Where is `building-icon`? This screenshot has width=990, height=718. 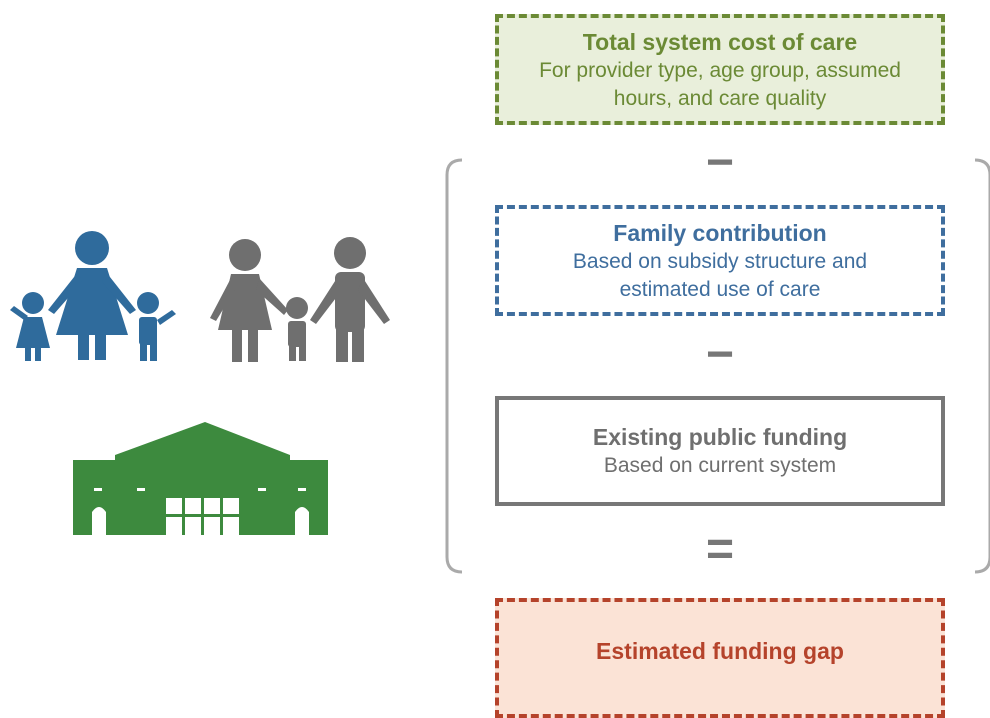
building-icon is located at coordinates (200, 478).